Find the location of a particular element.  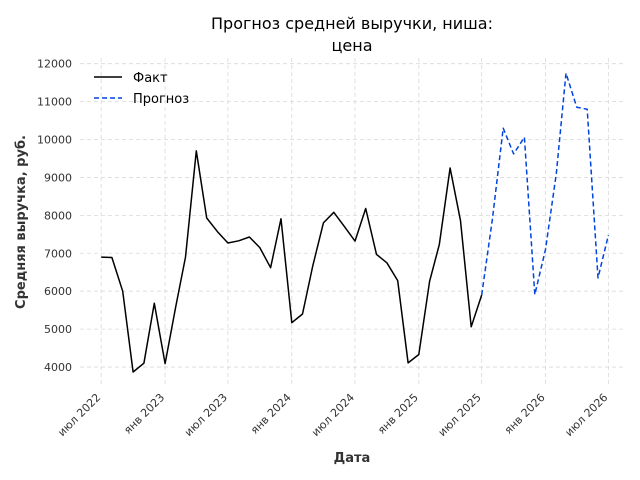

x-axis-label: Дата is located at coordinates (352, 458).